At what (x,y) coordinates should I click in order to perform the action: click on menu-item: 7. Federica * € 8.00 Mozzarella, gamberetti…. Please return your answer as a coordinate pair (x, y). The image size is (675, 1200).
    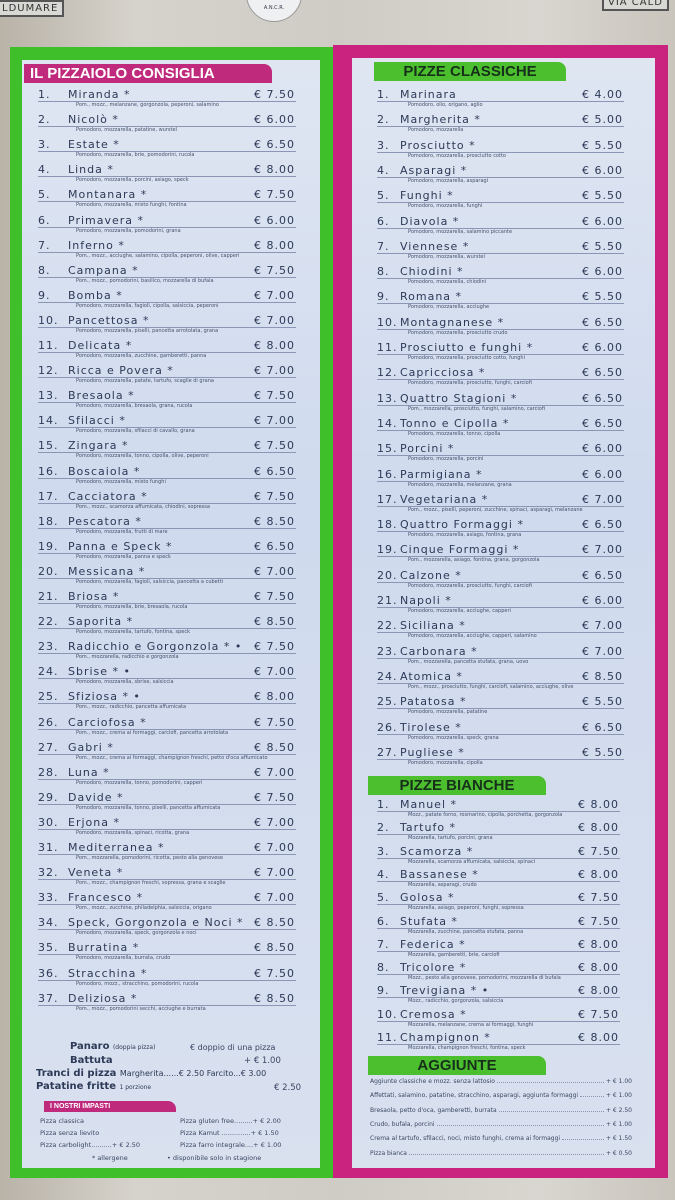
    Looking at the image, I should click on (503, 950).